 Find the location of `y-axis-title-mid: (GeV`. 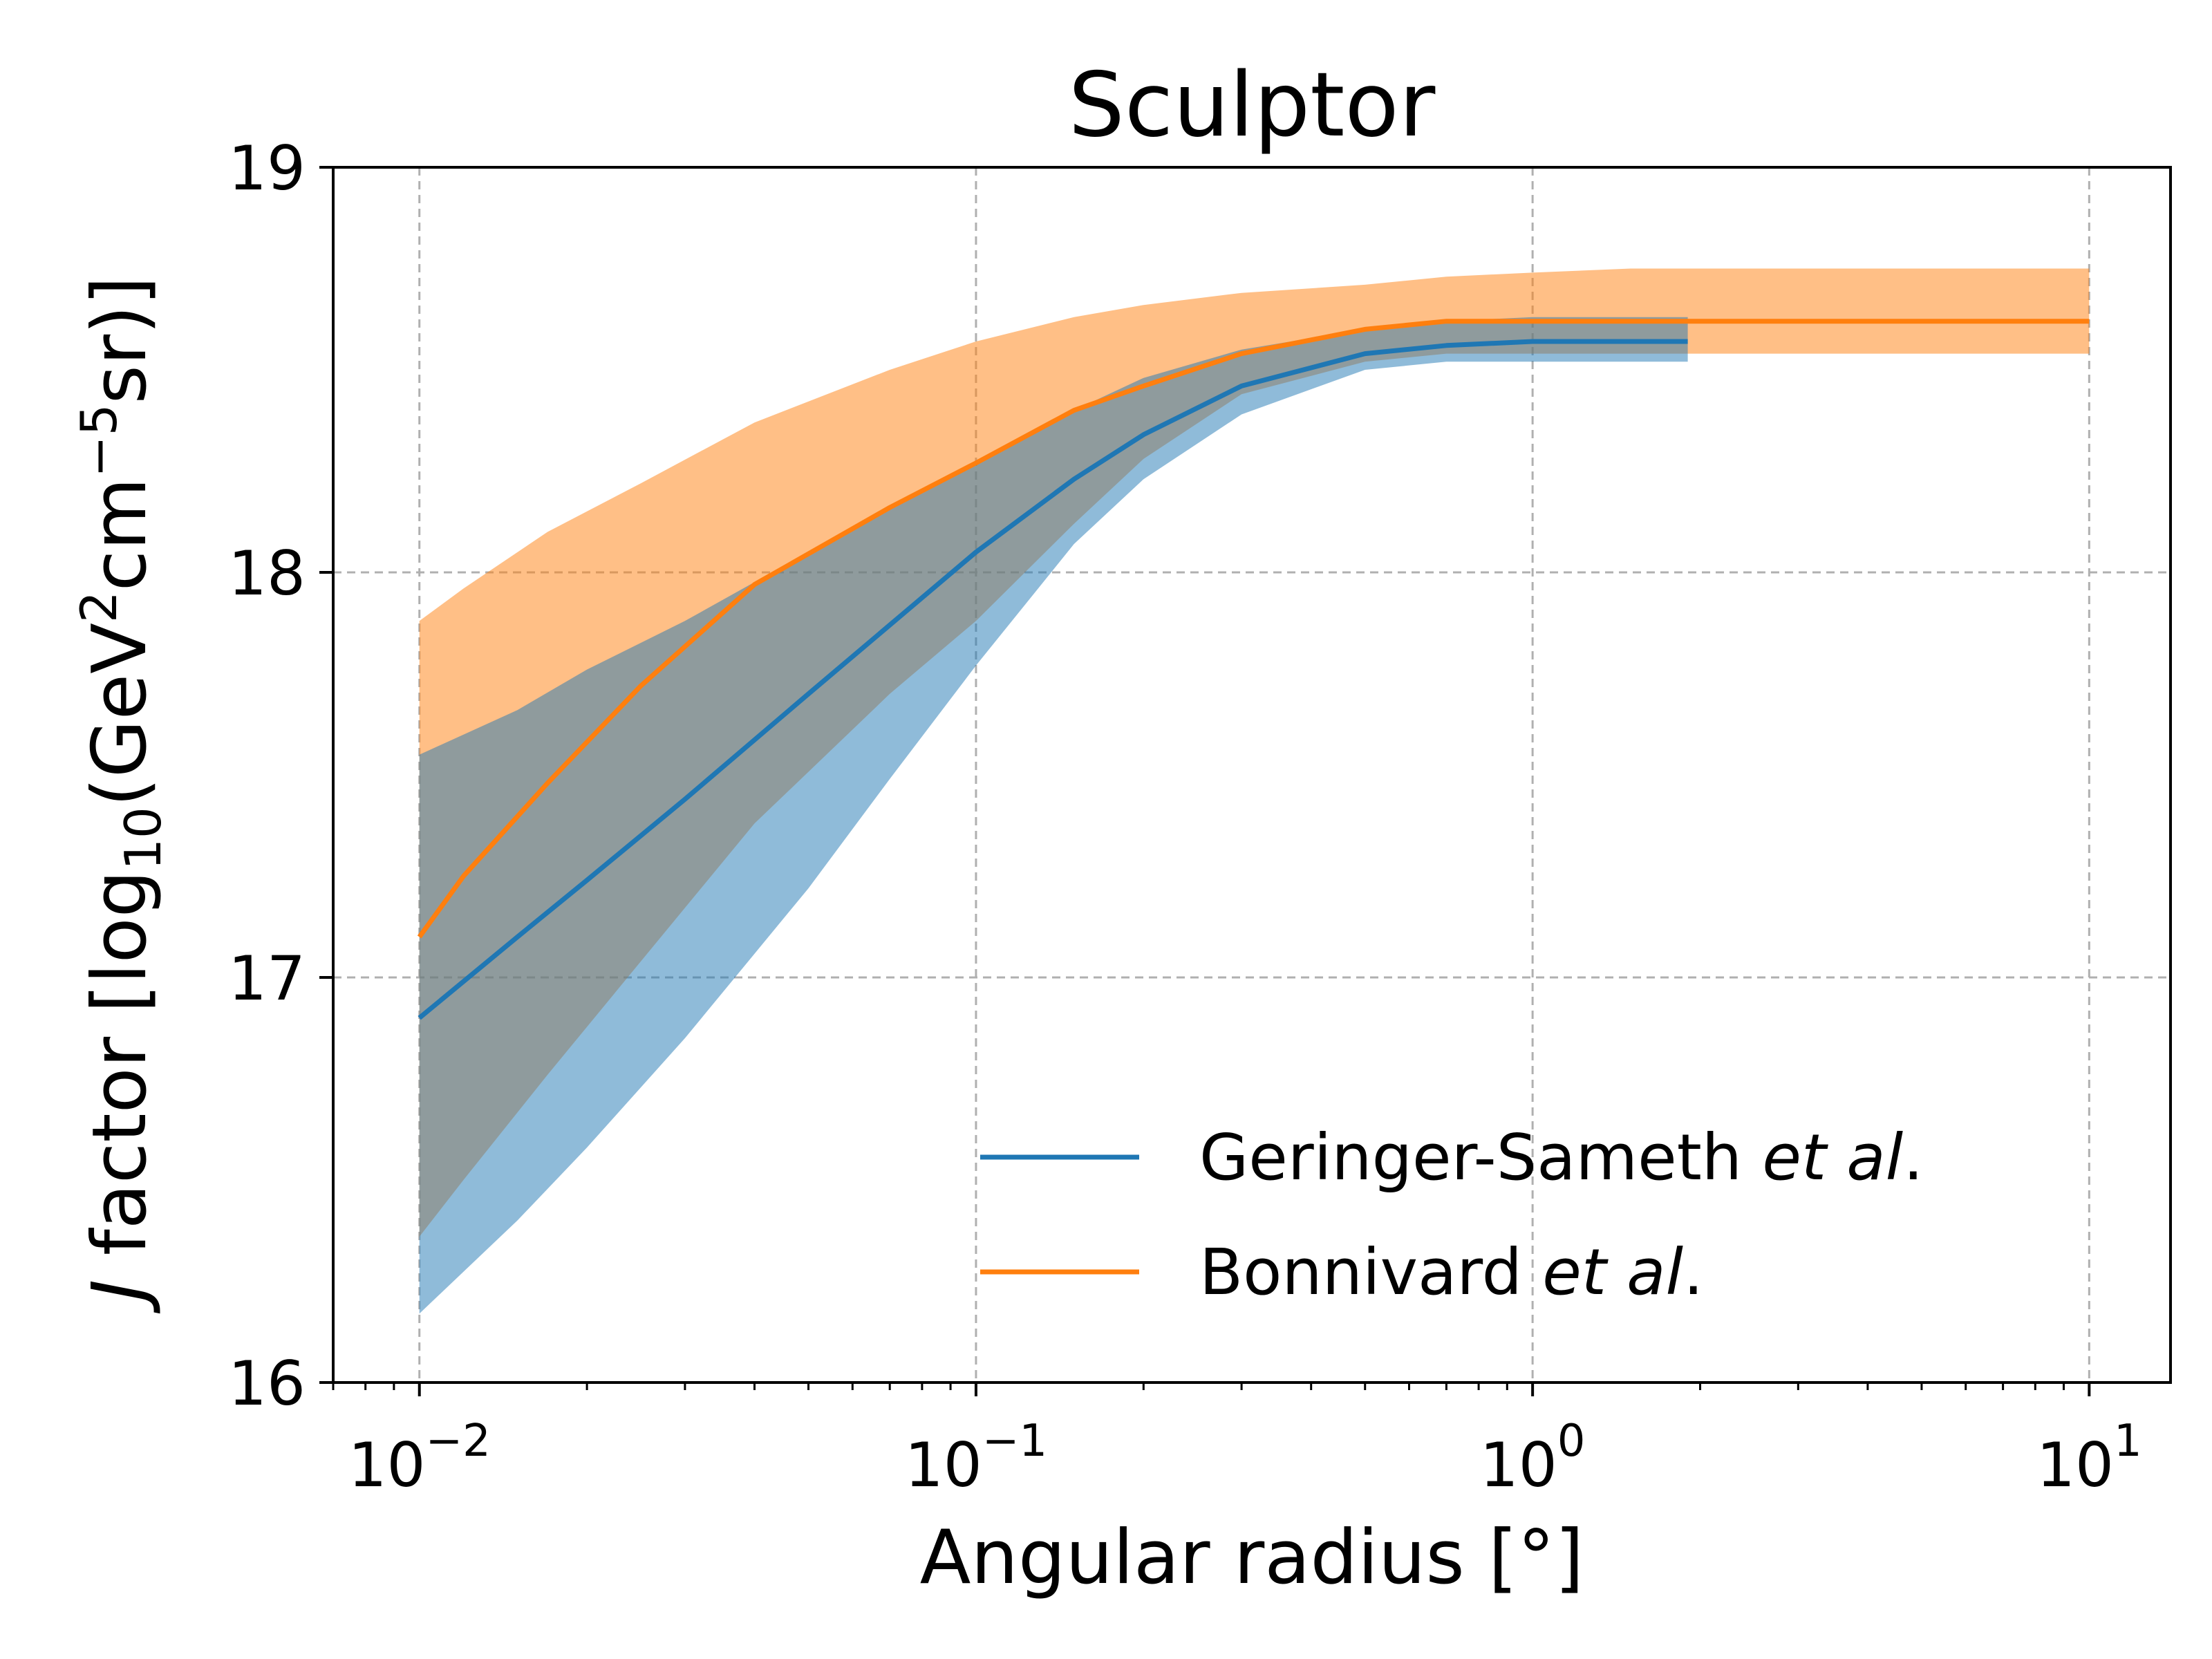

y-axis-title-mid: (GeV is located at coordinates (120, 715).